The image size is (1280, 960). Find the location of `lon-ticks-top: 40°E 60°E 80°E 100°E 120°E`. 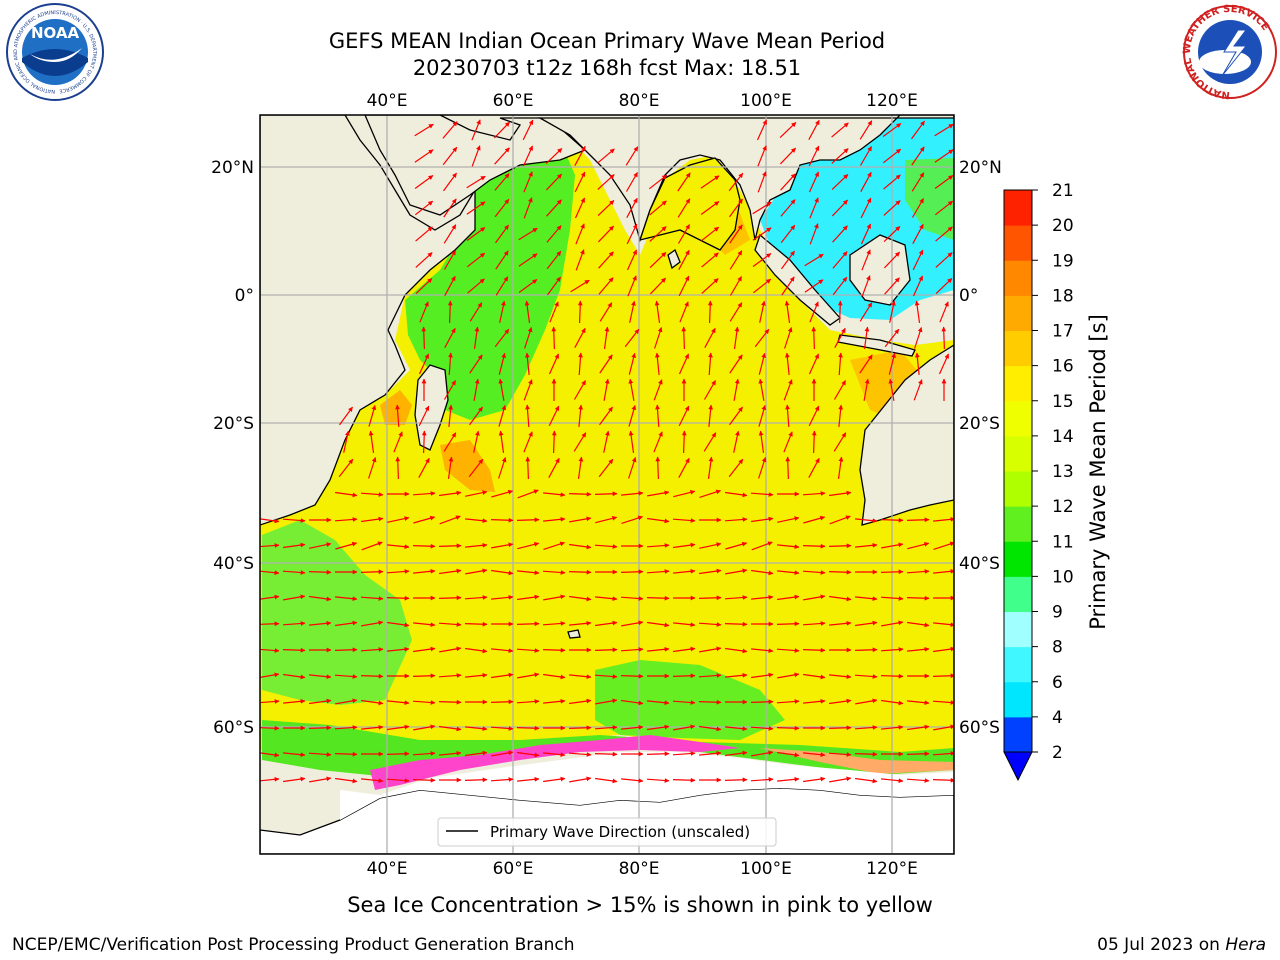

lon-ticks-top: 40°E 60°E 80°E 100°E 120°E is located at coordinates (642, 101).